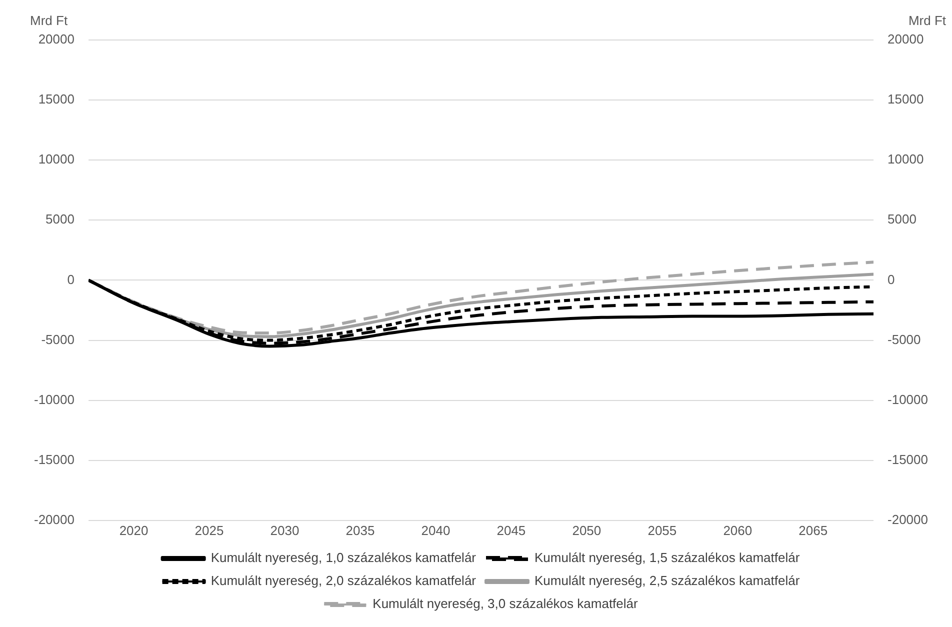 The height and width of the screenshot is (627, 952). Describe the element at coordinates (435, 530) in the screenshot. I see `x-tick-label: 2040` at that location.